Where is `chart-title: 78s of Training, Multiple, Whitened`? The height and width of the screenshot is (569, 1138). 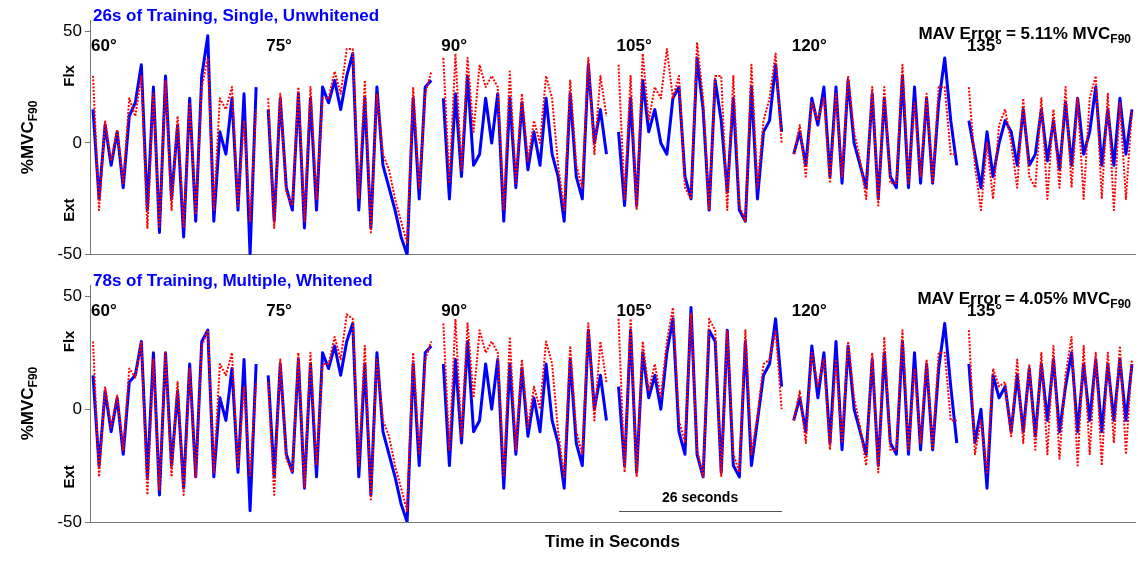 chart-title: 78s of Training, Multiple, Whitened is located at coordinates (233, 280).